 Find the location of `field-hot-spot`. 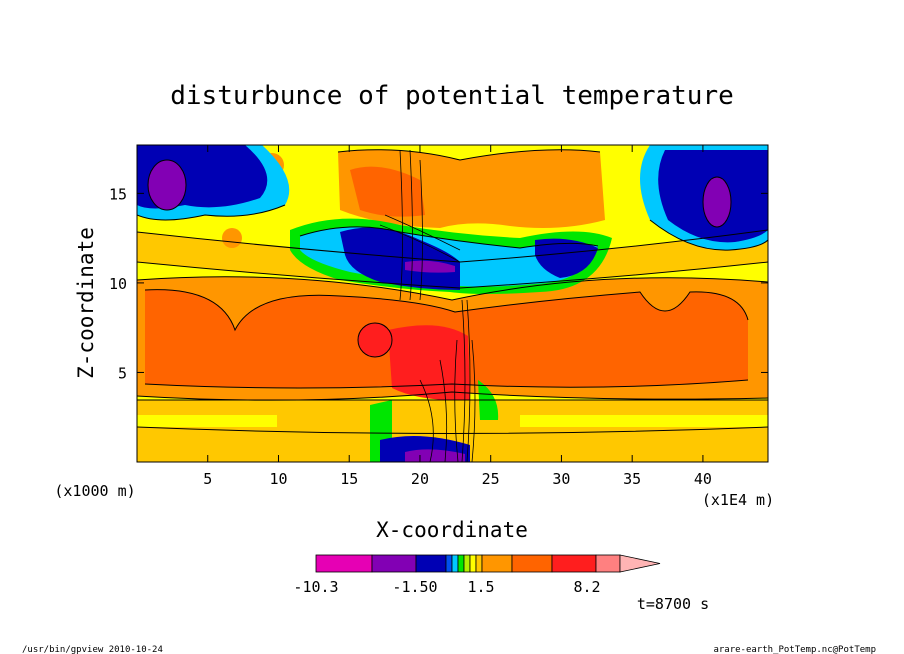

field-hot-spot is located at coordinates (429, 363).